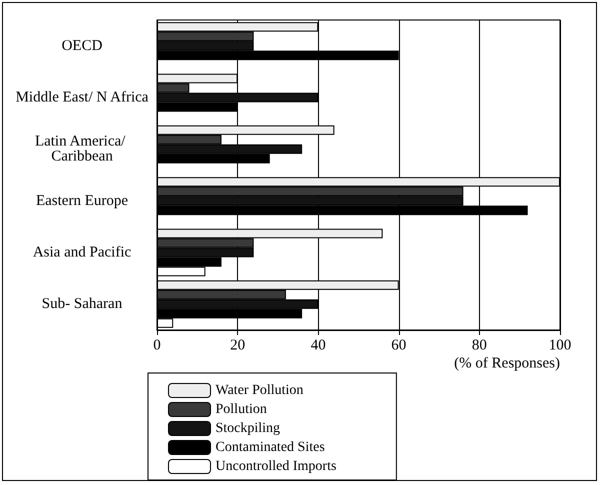 The width and height of the screenshot is (601, 485). What do you see at coordinates (241, 409) in the screenshot?
I see `legend-label: Pollution` at bounding box center [241, 409].